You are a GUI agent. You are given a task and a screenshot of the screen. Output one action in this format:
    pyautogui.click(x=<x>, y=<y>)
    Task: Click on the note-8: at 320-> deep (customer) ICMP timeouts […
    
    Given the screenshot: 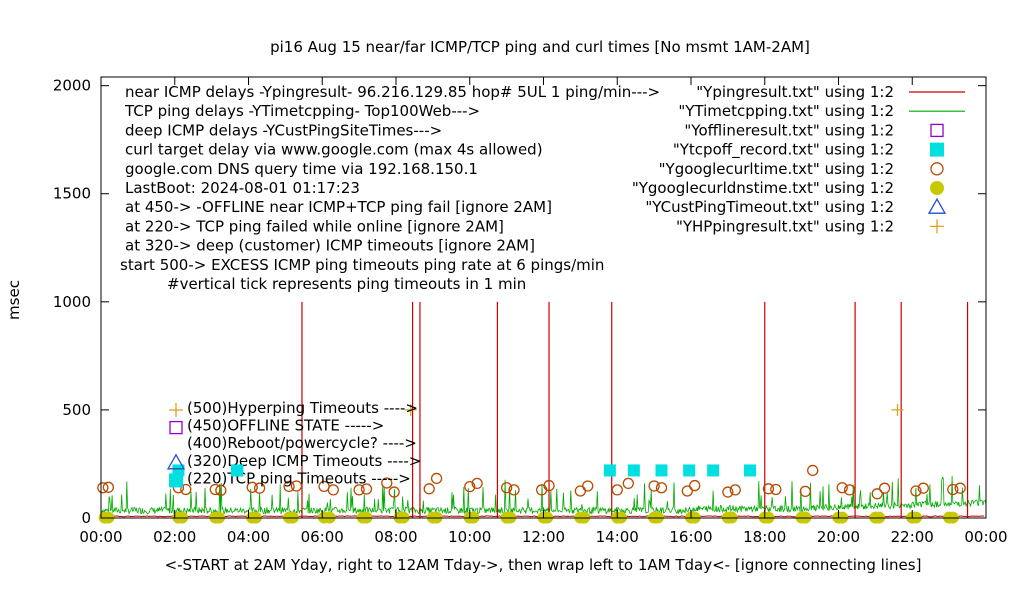 What is the action you would take?
    pyautogui.click(x=330, y=246)
    